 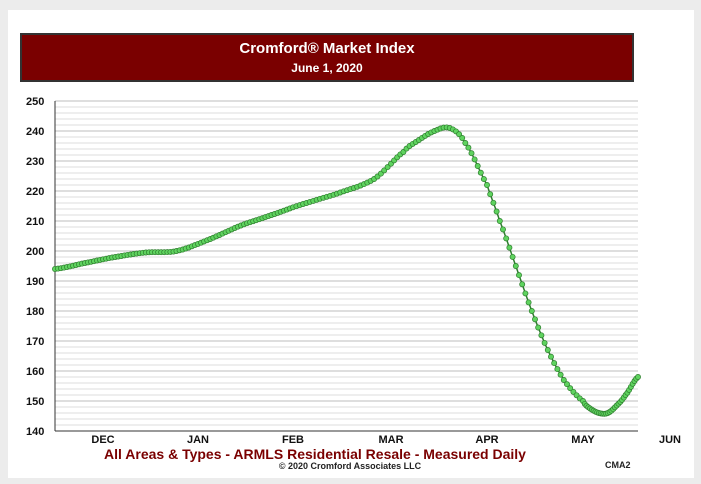 What do you see at coordinates (327, 57) in the screenshot?
I see `chart-title-bar: Cromford® Market Index June 1, 2020` at bounding box center [327, 57].